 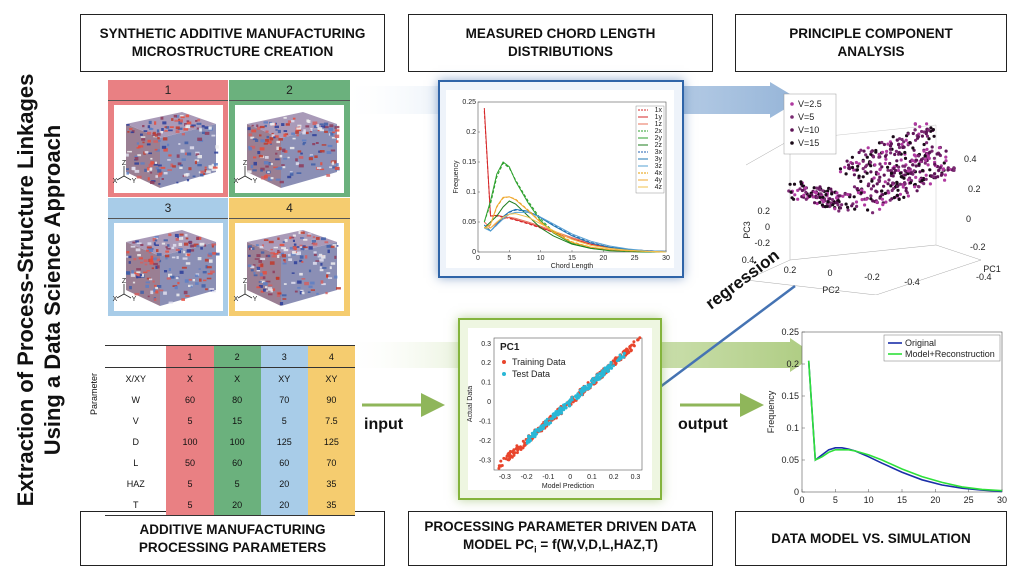 What do you see at coordinates (237, 462) in the screenshot?
I see `param-cell: 60` at bounding box center [237, 462].